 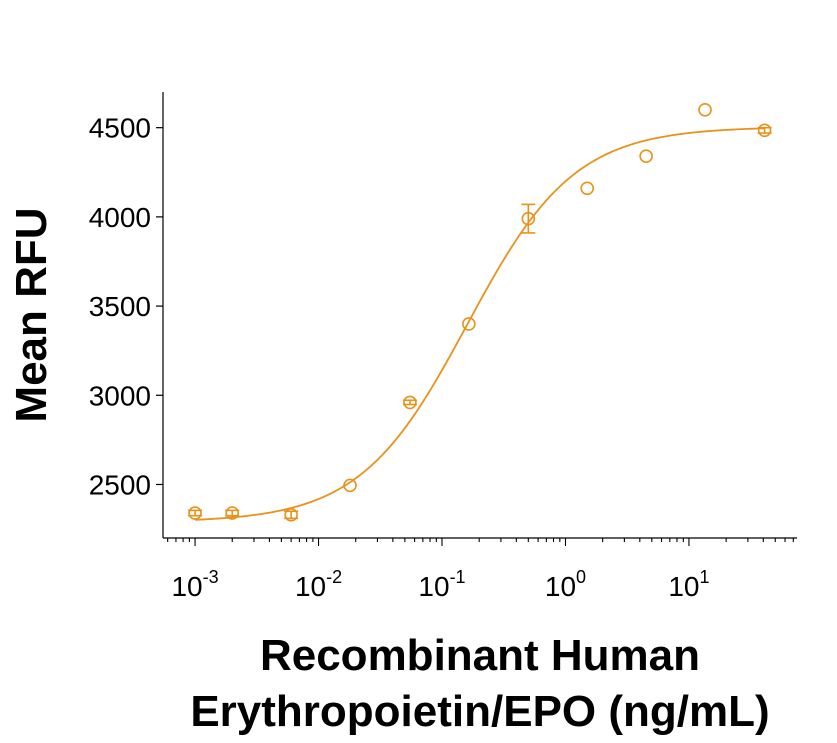 What do you see at coordinates (120, 484) in the screenshot?
I see `y-tick-label: 2500` at bounding box center [120, 484].